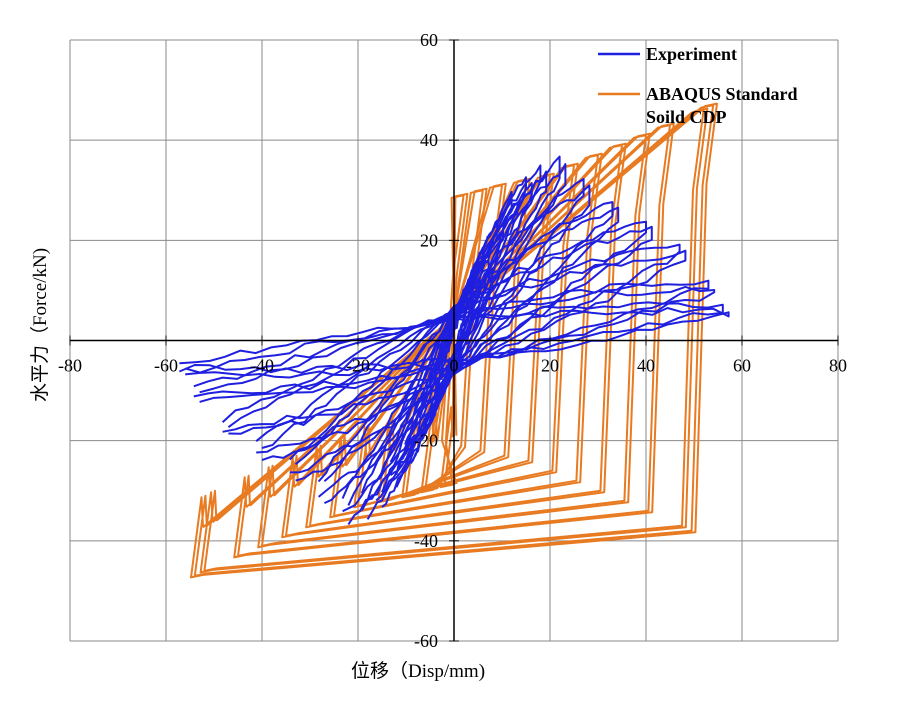 Image resolution: width=908 pixels, height=727 pixels. What do you see at coordinates (426, 641) in the screenshot?
I see `y-tick-label: -60` at bounding box center [426, 641].